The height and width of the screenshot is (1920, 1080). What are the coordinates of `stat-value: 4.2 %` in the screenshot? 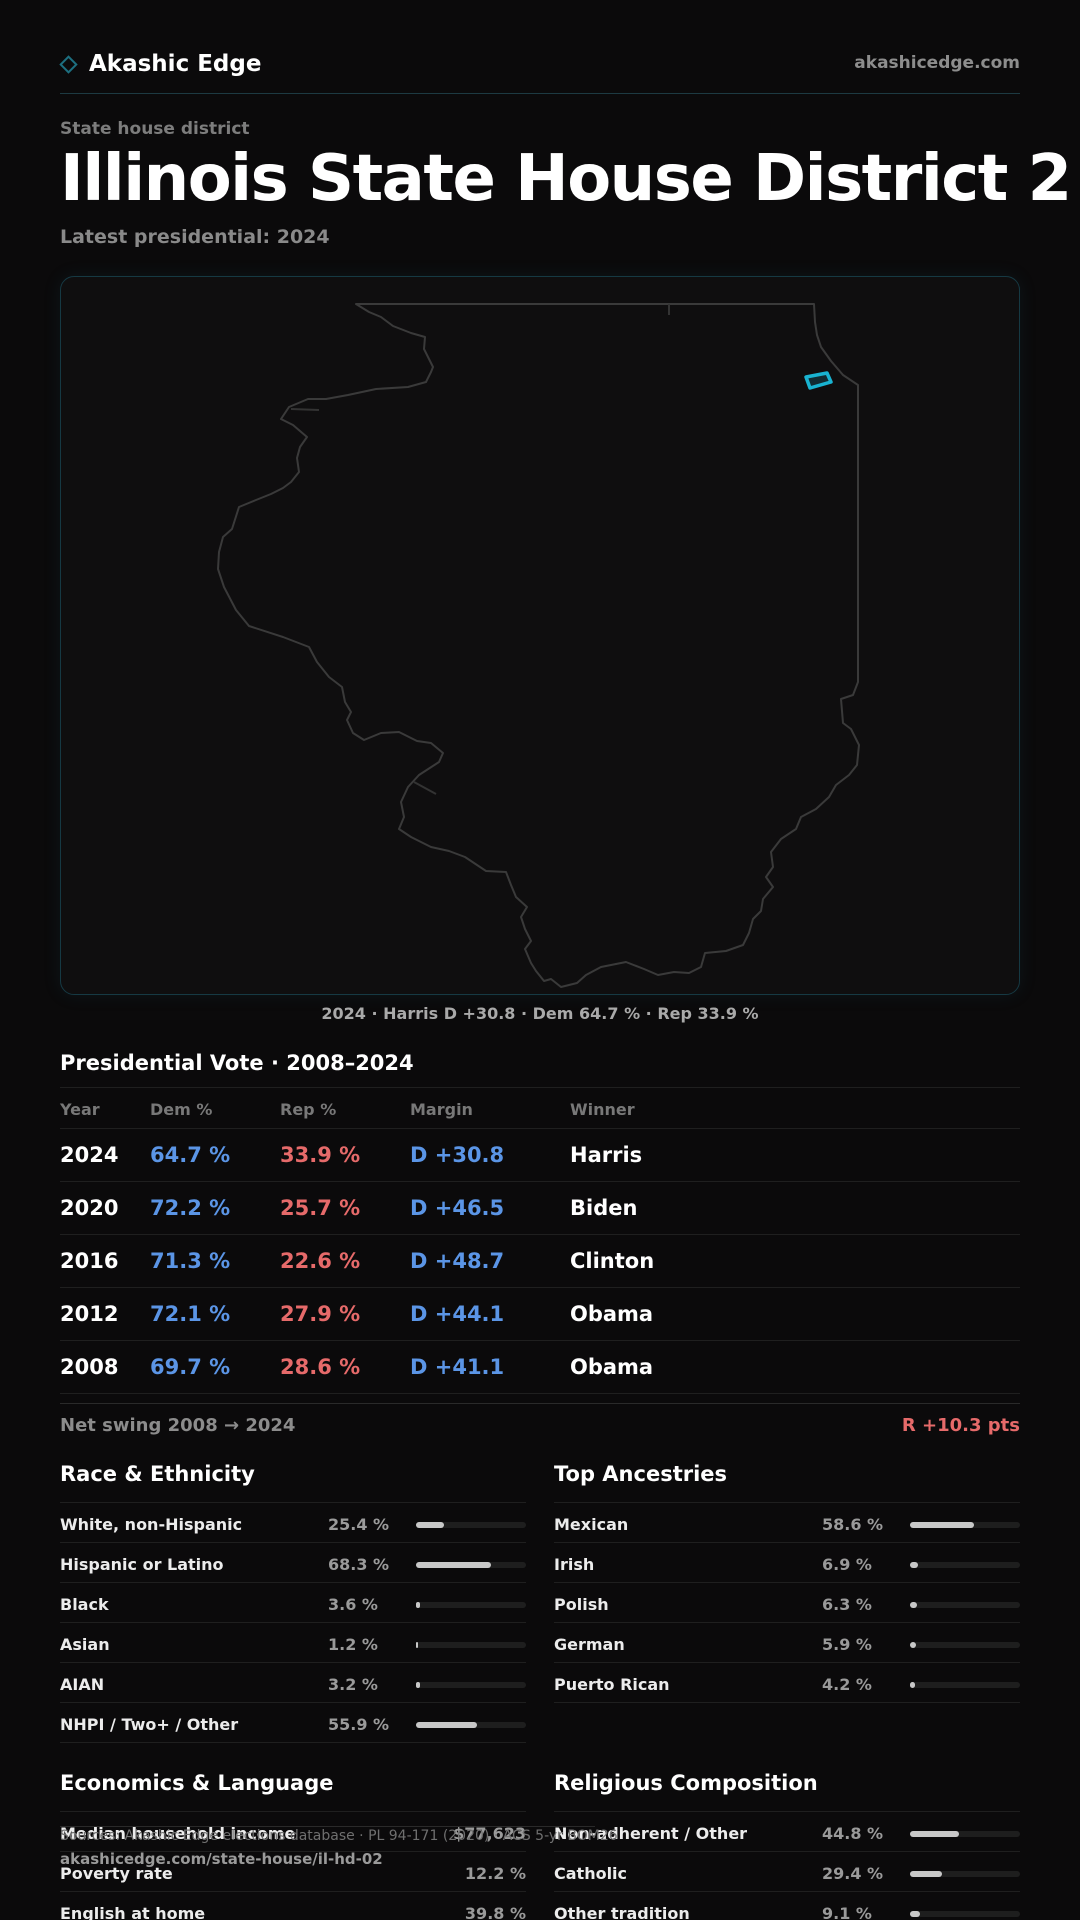 It's located at (847, 1684).